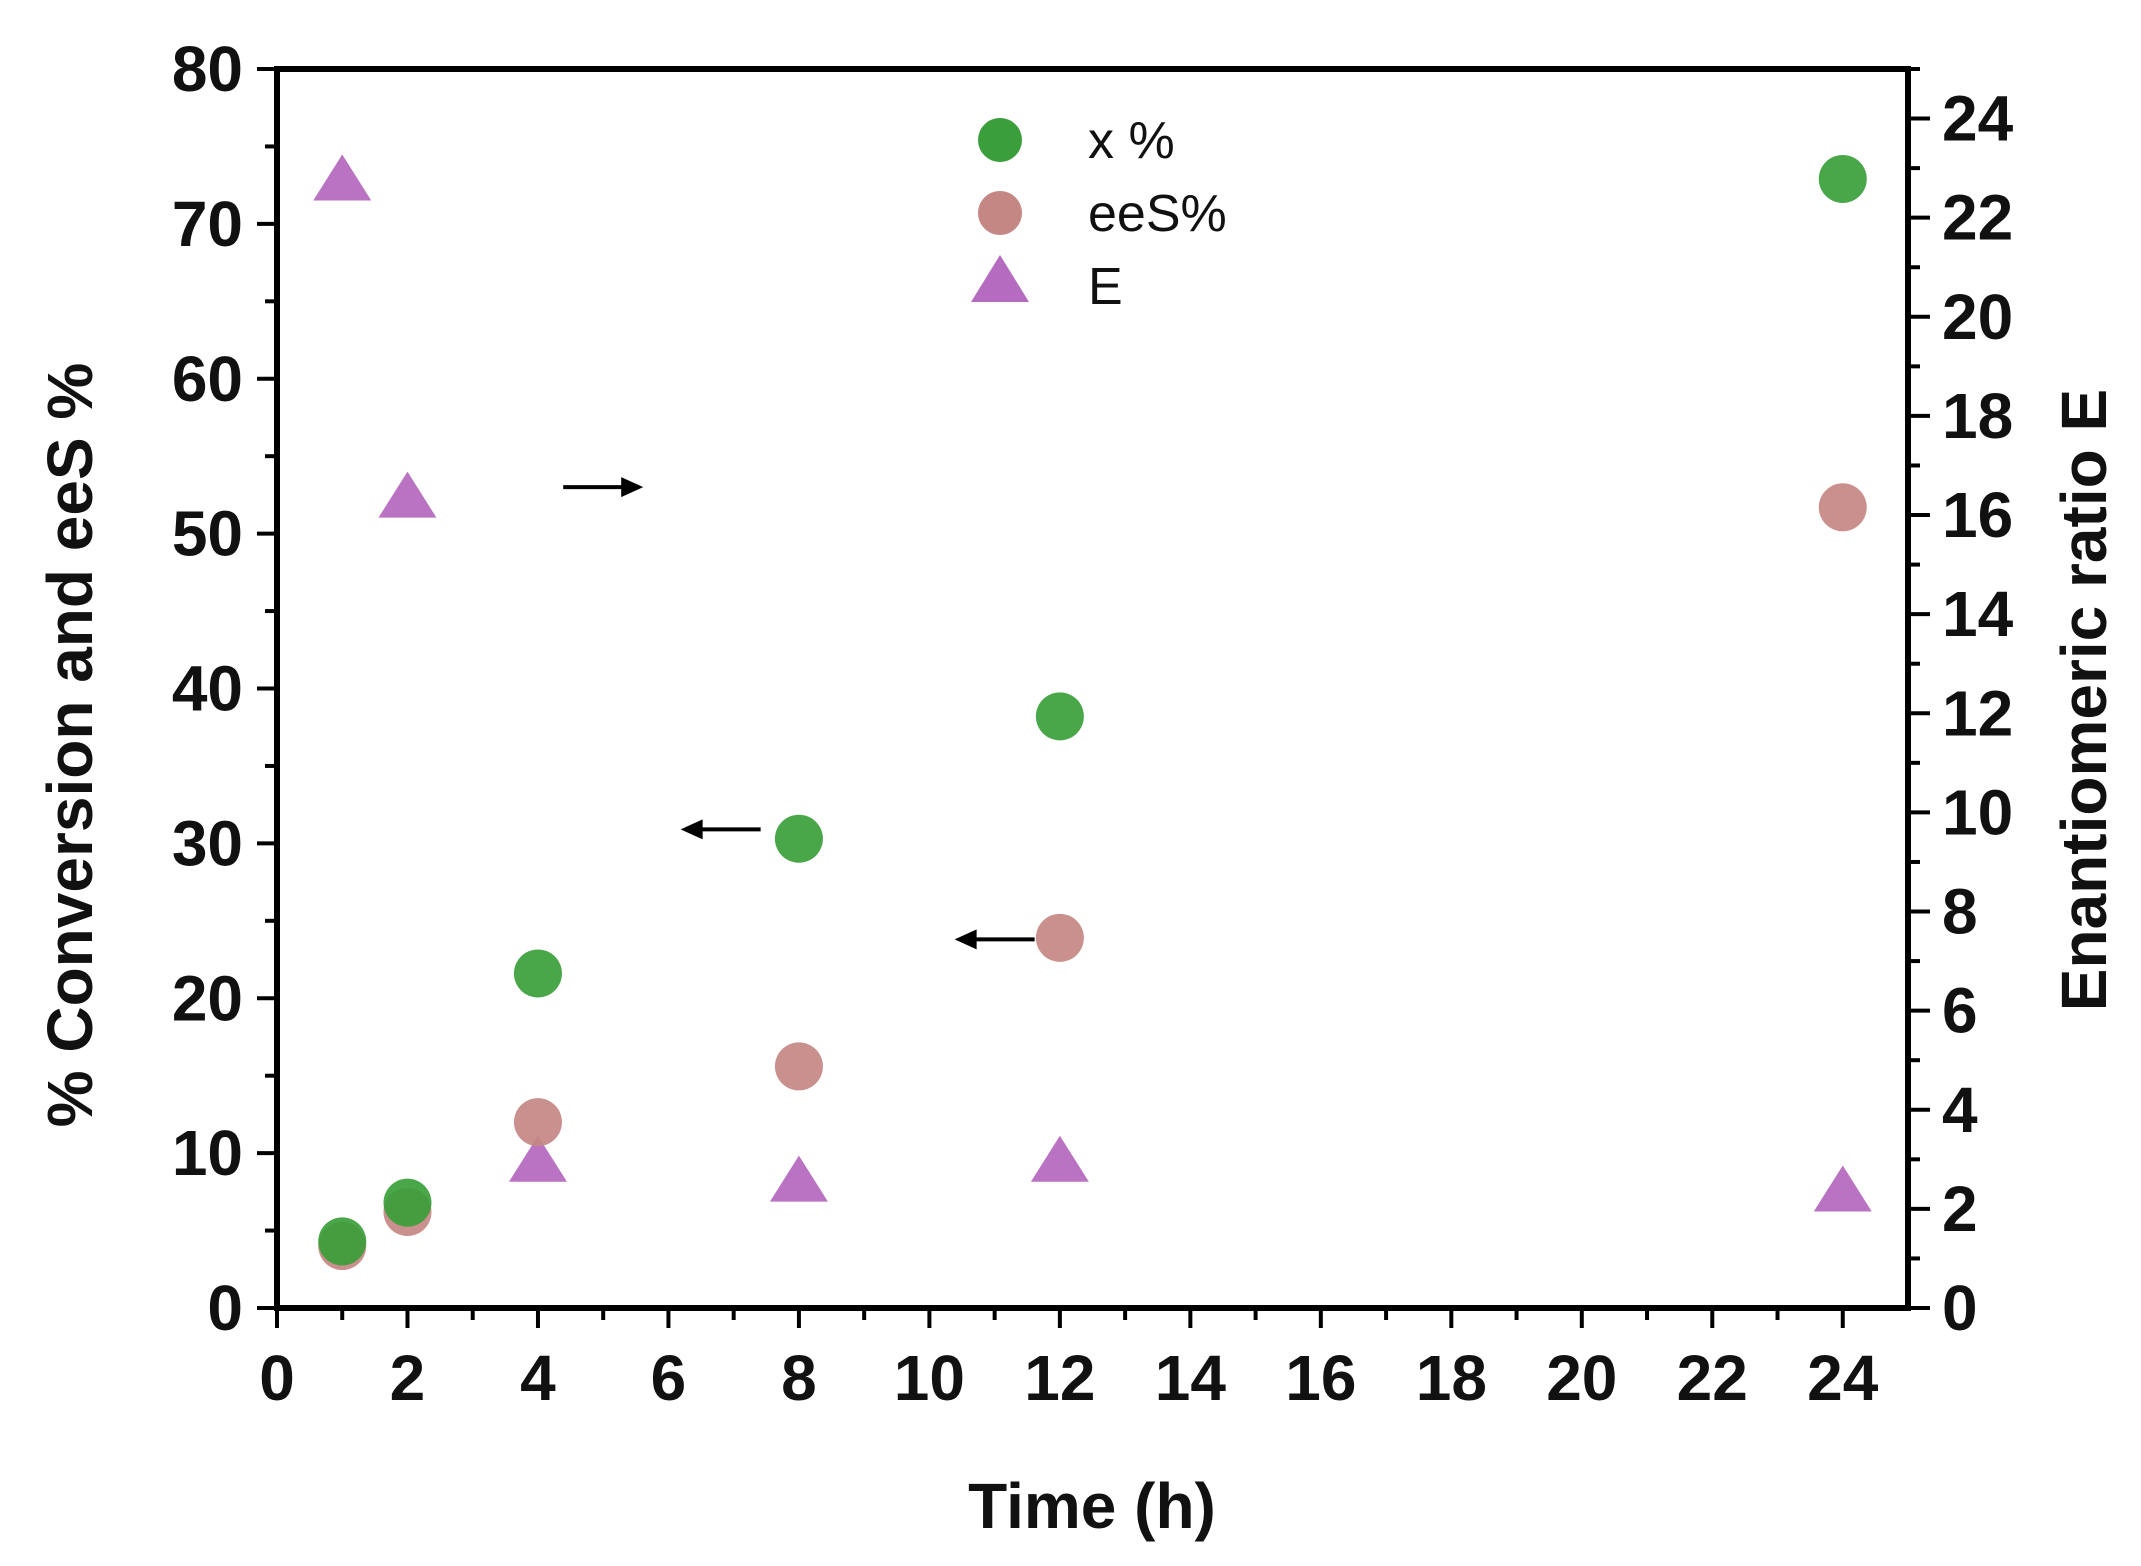 This screenshot has height=1566, width=2141. Describe the element at coordinates (1712, 1378) in the screenshot. I see `x-tick-label: 22` at that location.